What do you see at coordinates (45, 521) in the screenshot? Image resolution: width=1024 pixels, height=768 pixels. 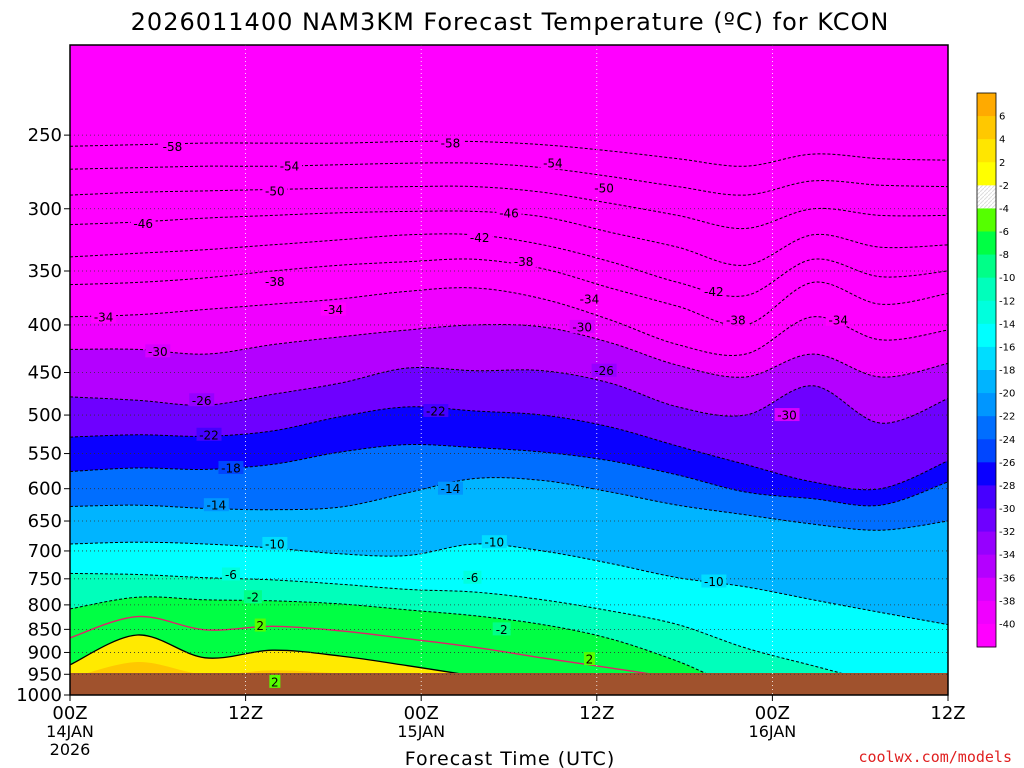 I see `y-tick-label: 650` at bounding box center [45, 521].